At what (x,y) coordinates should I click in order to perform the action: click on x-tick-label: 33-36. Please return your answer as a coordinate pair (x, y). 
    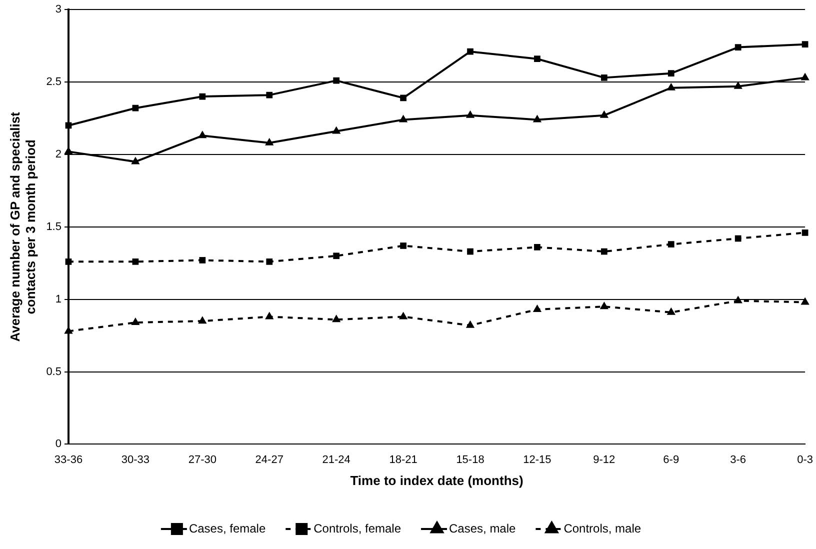
    Looking at the image, I should click on (68, 460).